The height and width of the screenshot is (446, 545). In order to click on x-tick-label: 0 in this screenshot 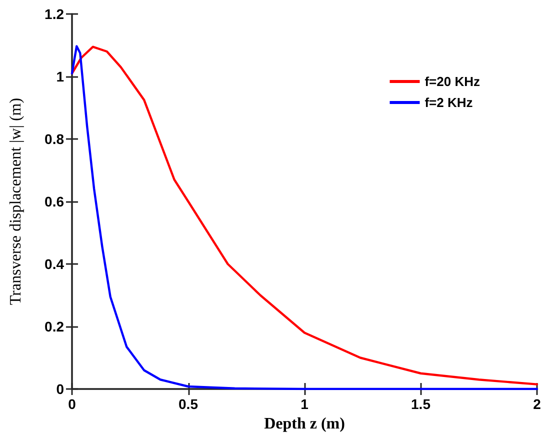, I will do `click(72, 404)`.